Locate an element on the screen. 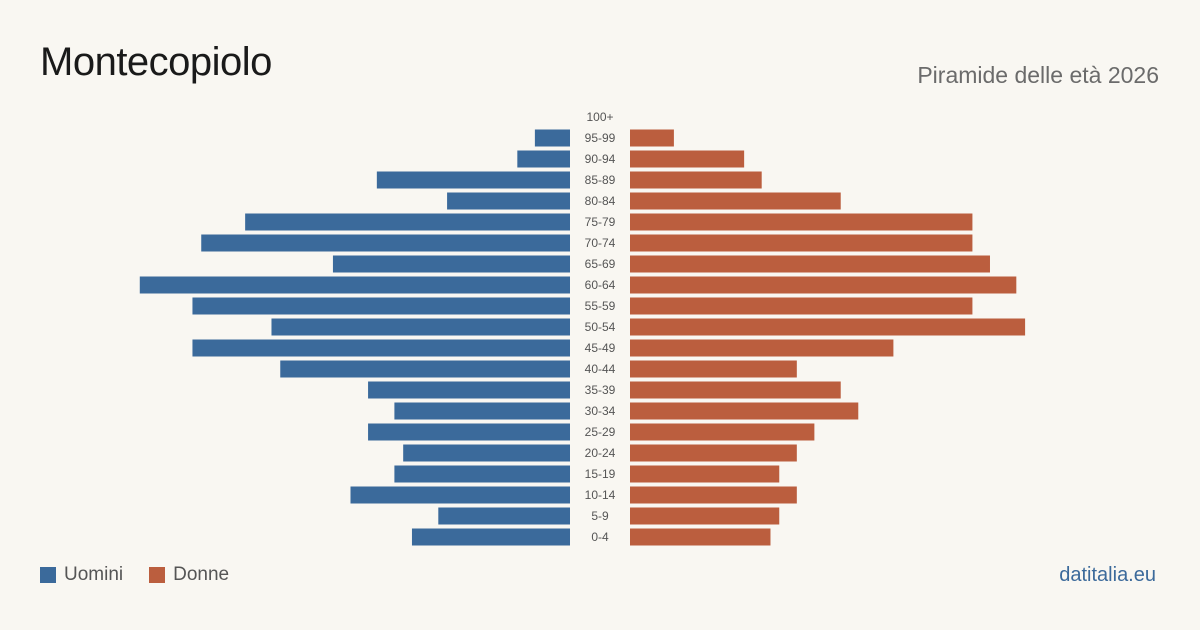  source-link: datitalia.eu is located at coordinates (1107, 575).